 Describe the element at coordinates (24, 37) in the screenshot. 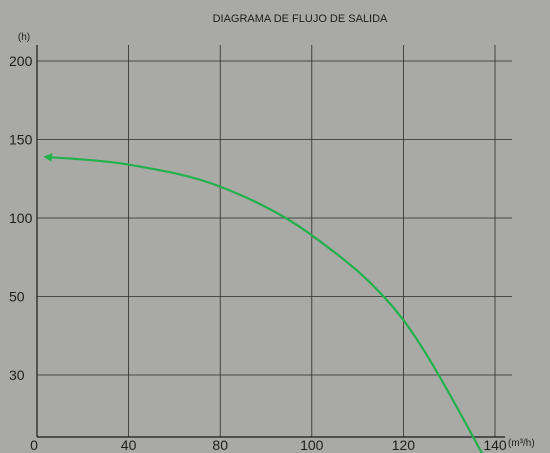

I see `y-axis-label: (h)` at that location.